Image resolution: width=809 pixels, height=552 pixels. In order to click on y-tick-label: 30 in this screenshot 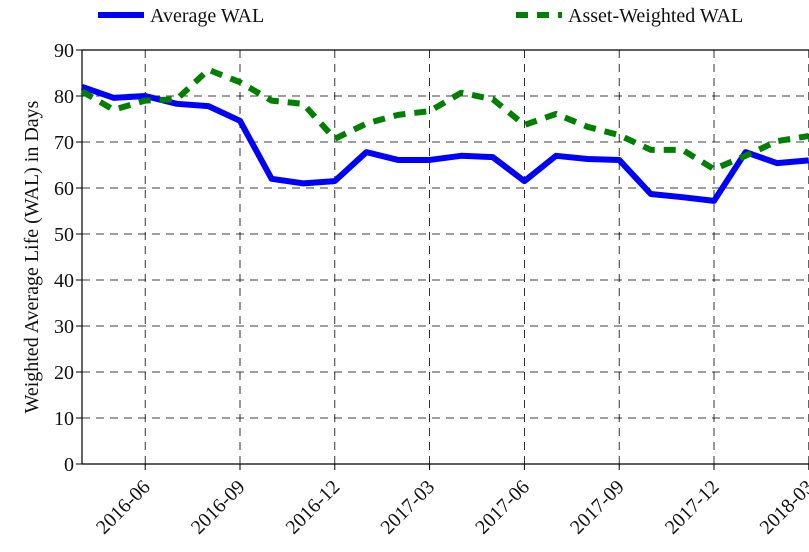, I will do `click(64, 327)`.